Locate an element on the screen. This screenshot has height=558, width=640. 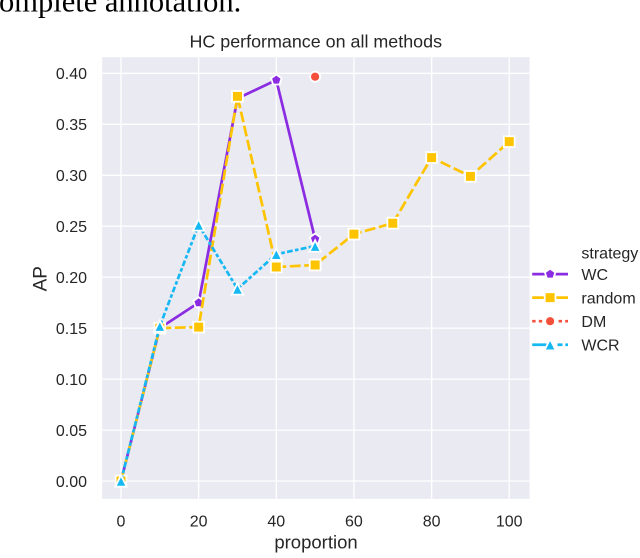
svg-text: 60 is located at coordinates (354, 522).